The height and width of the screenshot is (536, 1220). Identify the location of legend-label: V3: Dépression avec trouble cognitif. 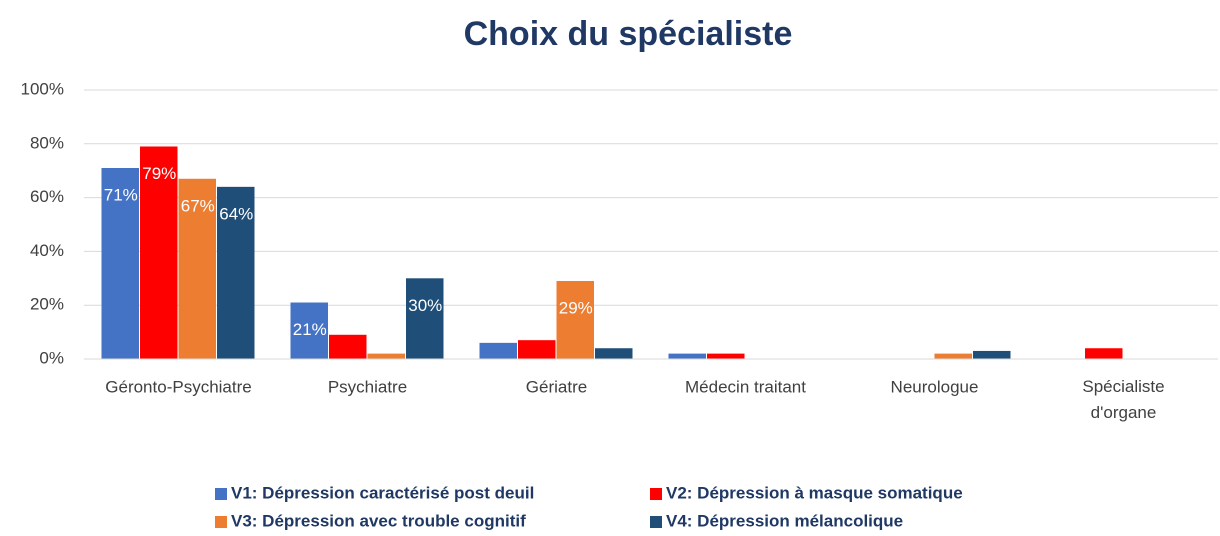
(378, 520).